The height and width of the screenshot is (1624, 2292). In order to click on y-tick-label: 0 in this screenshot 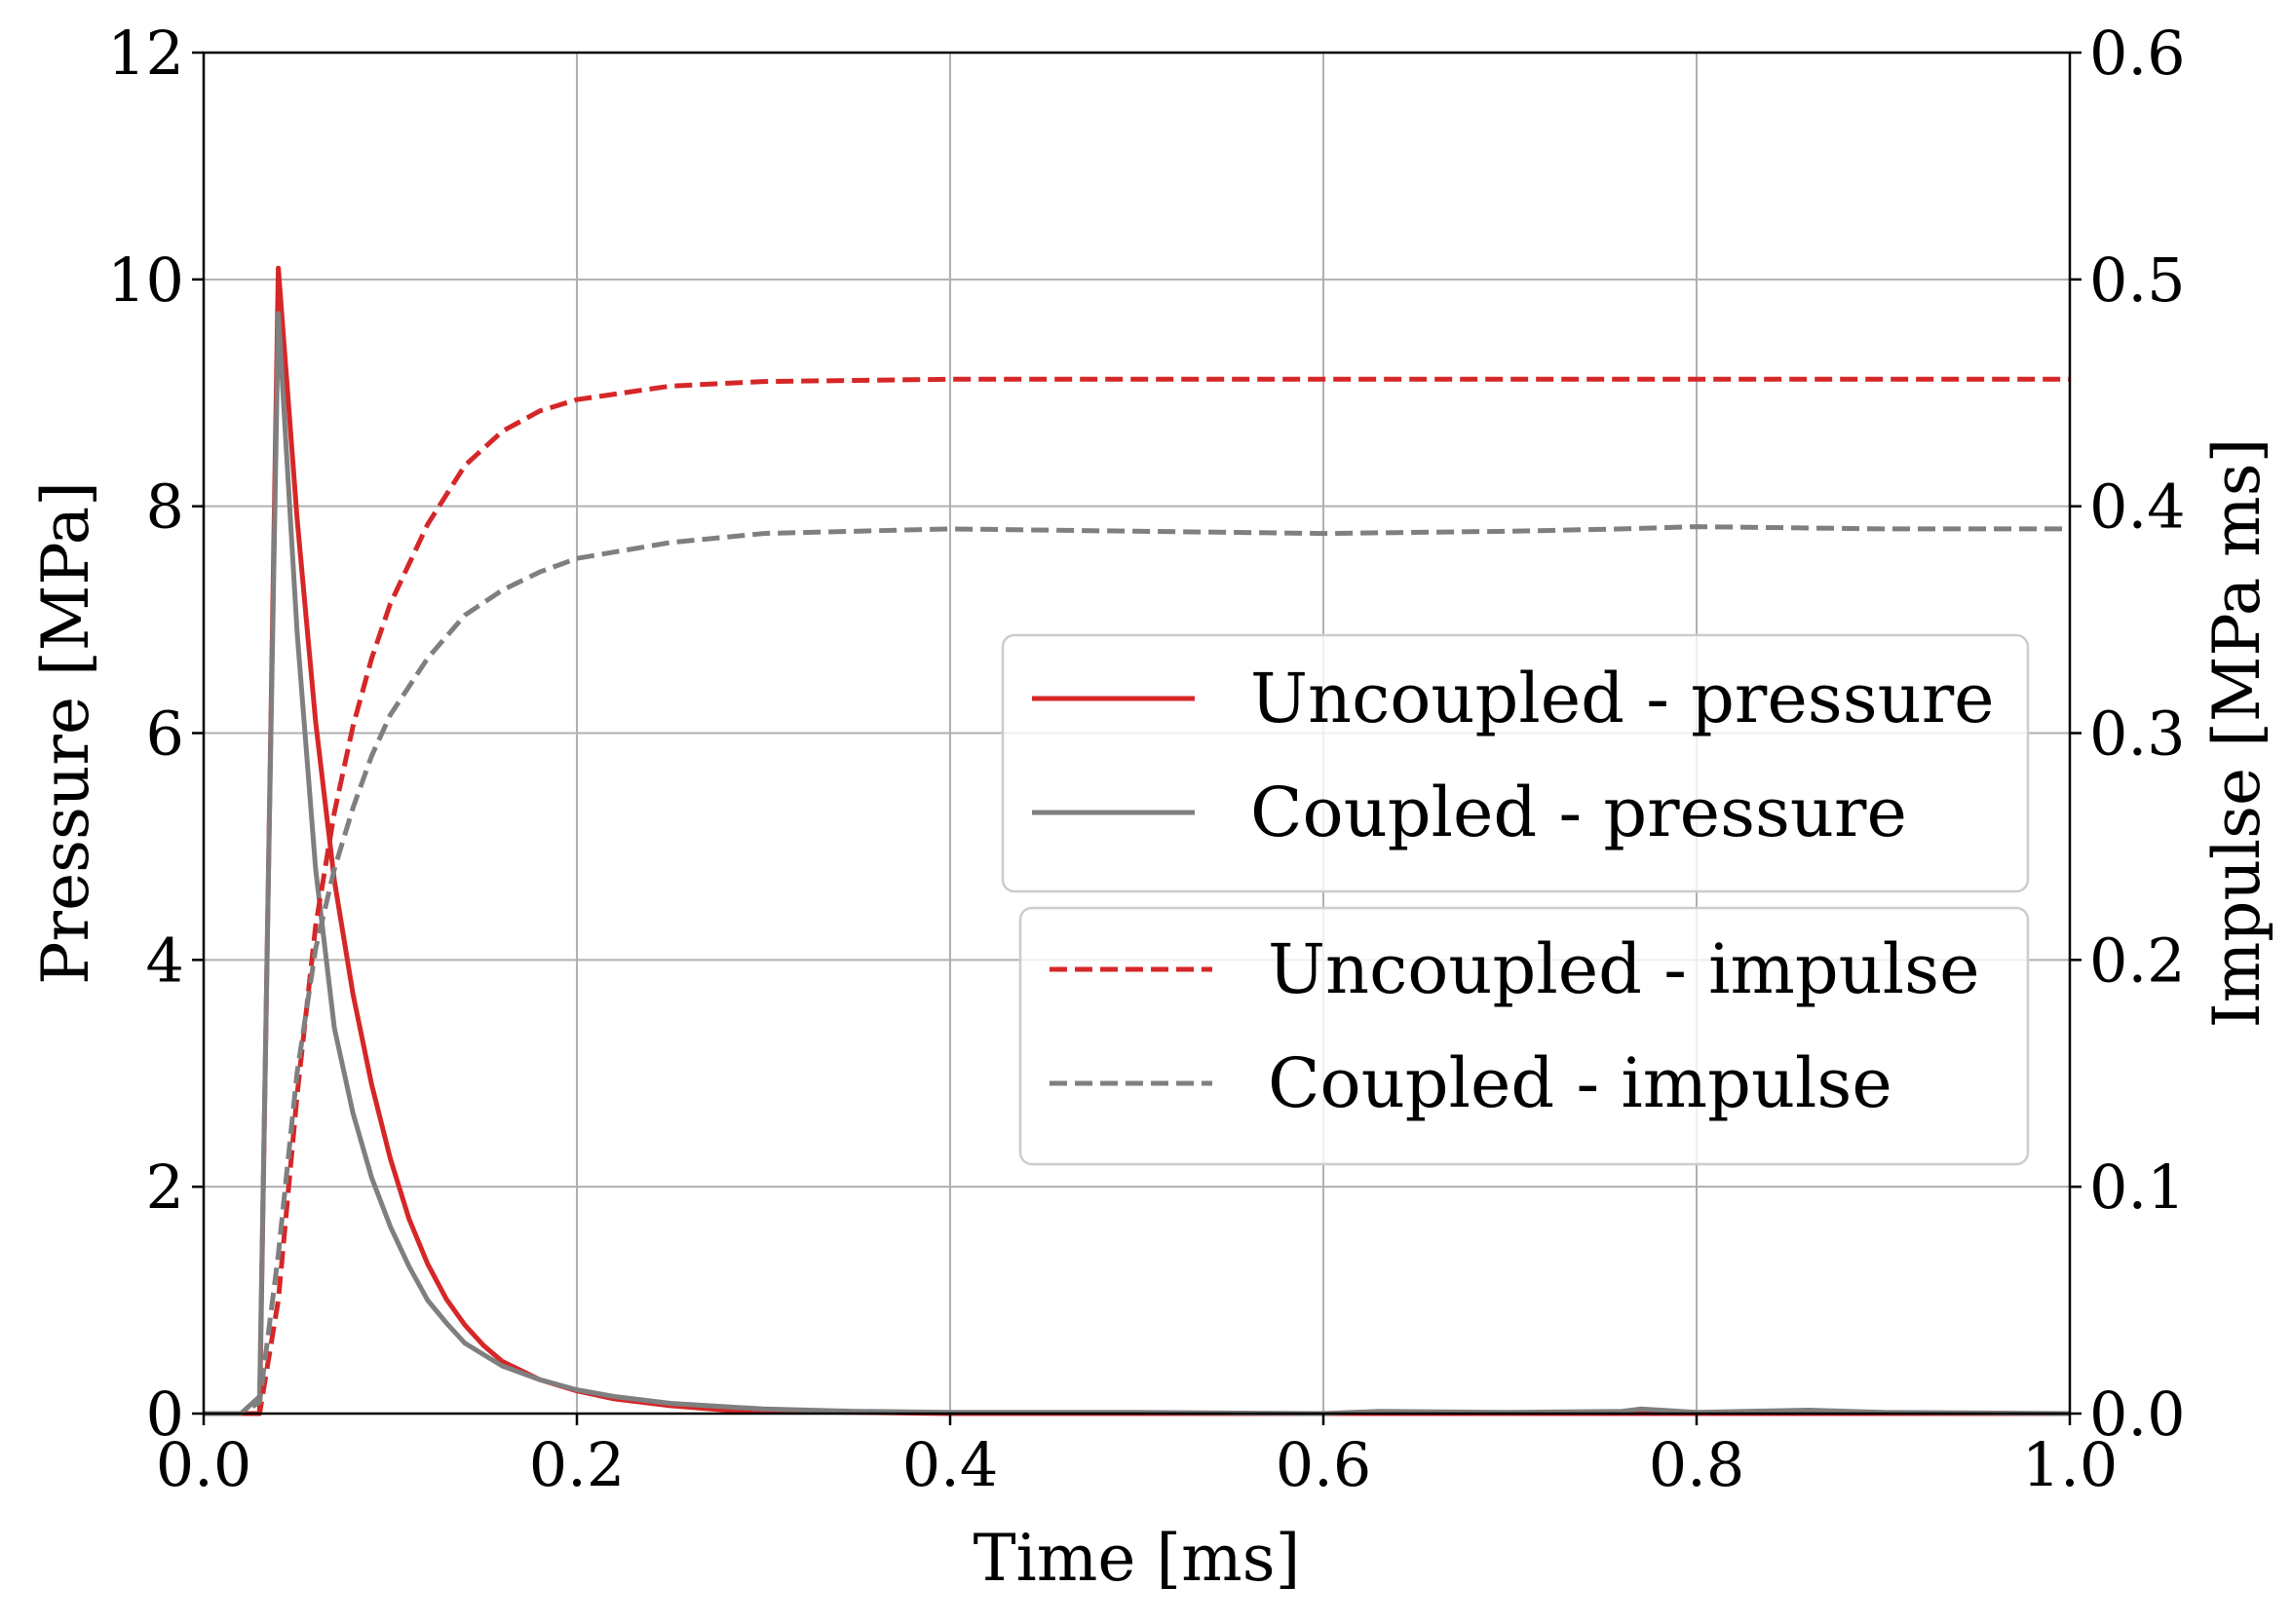, I will do `click(165, 1414)`.